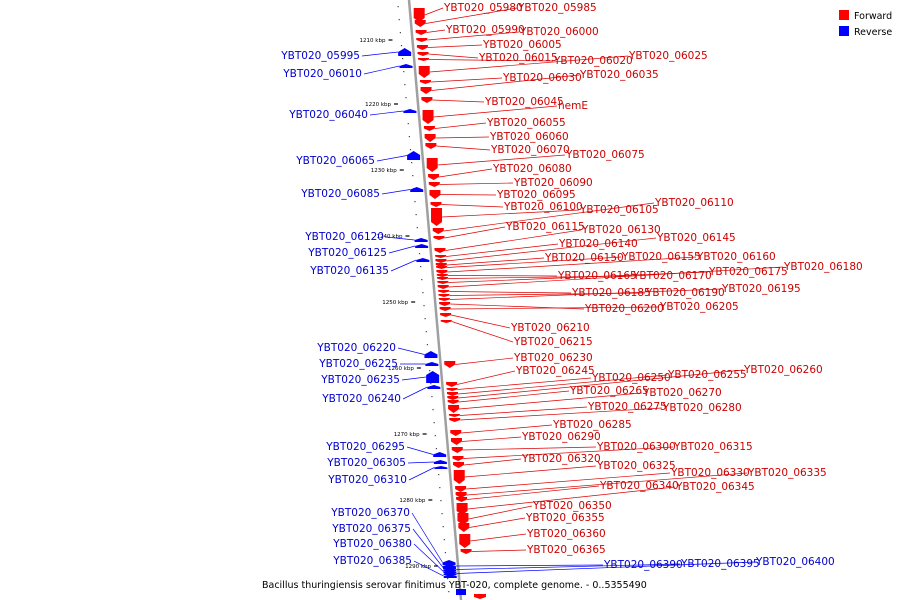 The image size is (900, 600). Describe the element at coordinates (631, 378) in the screenshot. I see `forward-gene-label: YBT020_06250` at that location.